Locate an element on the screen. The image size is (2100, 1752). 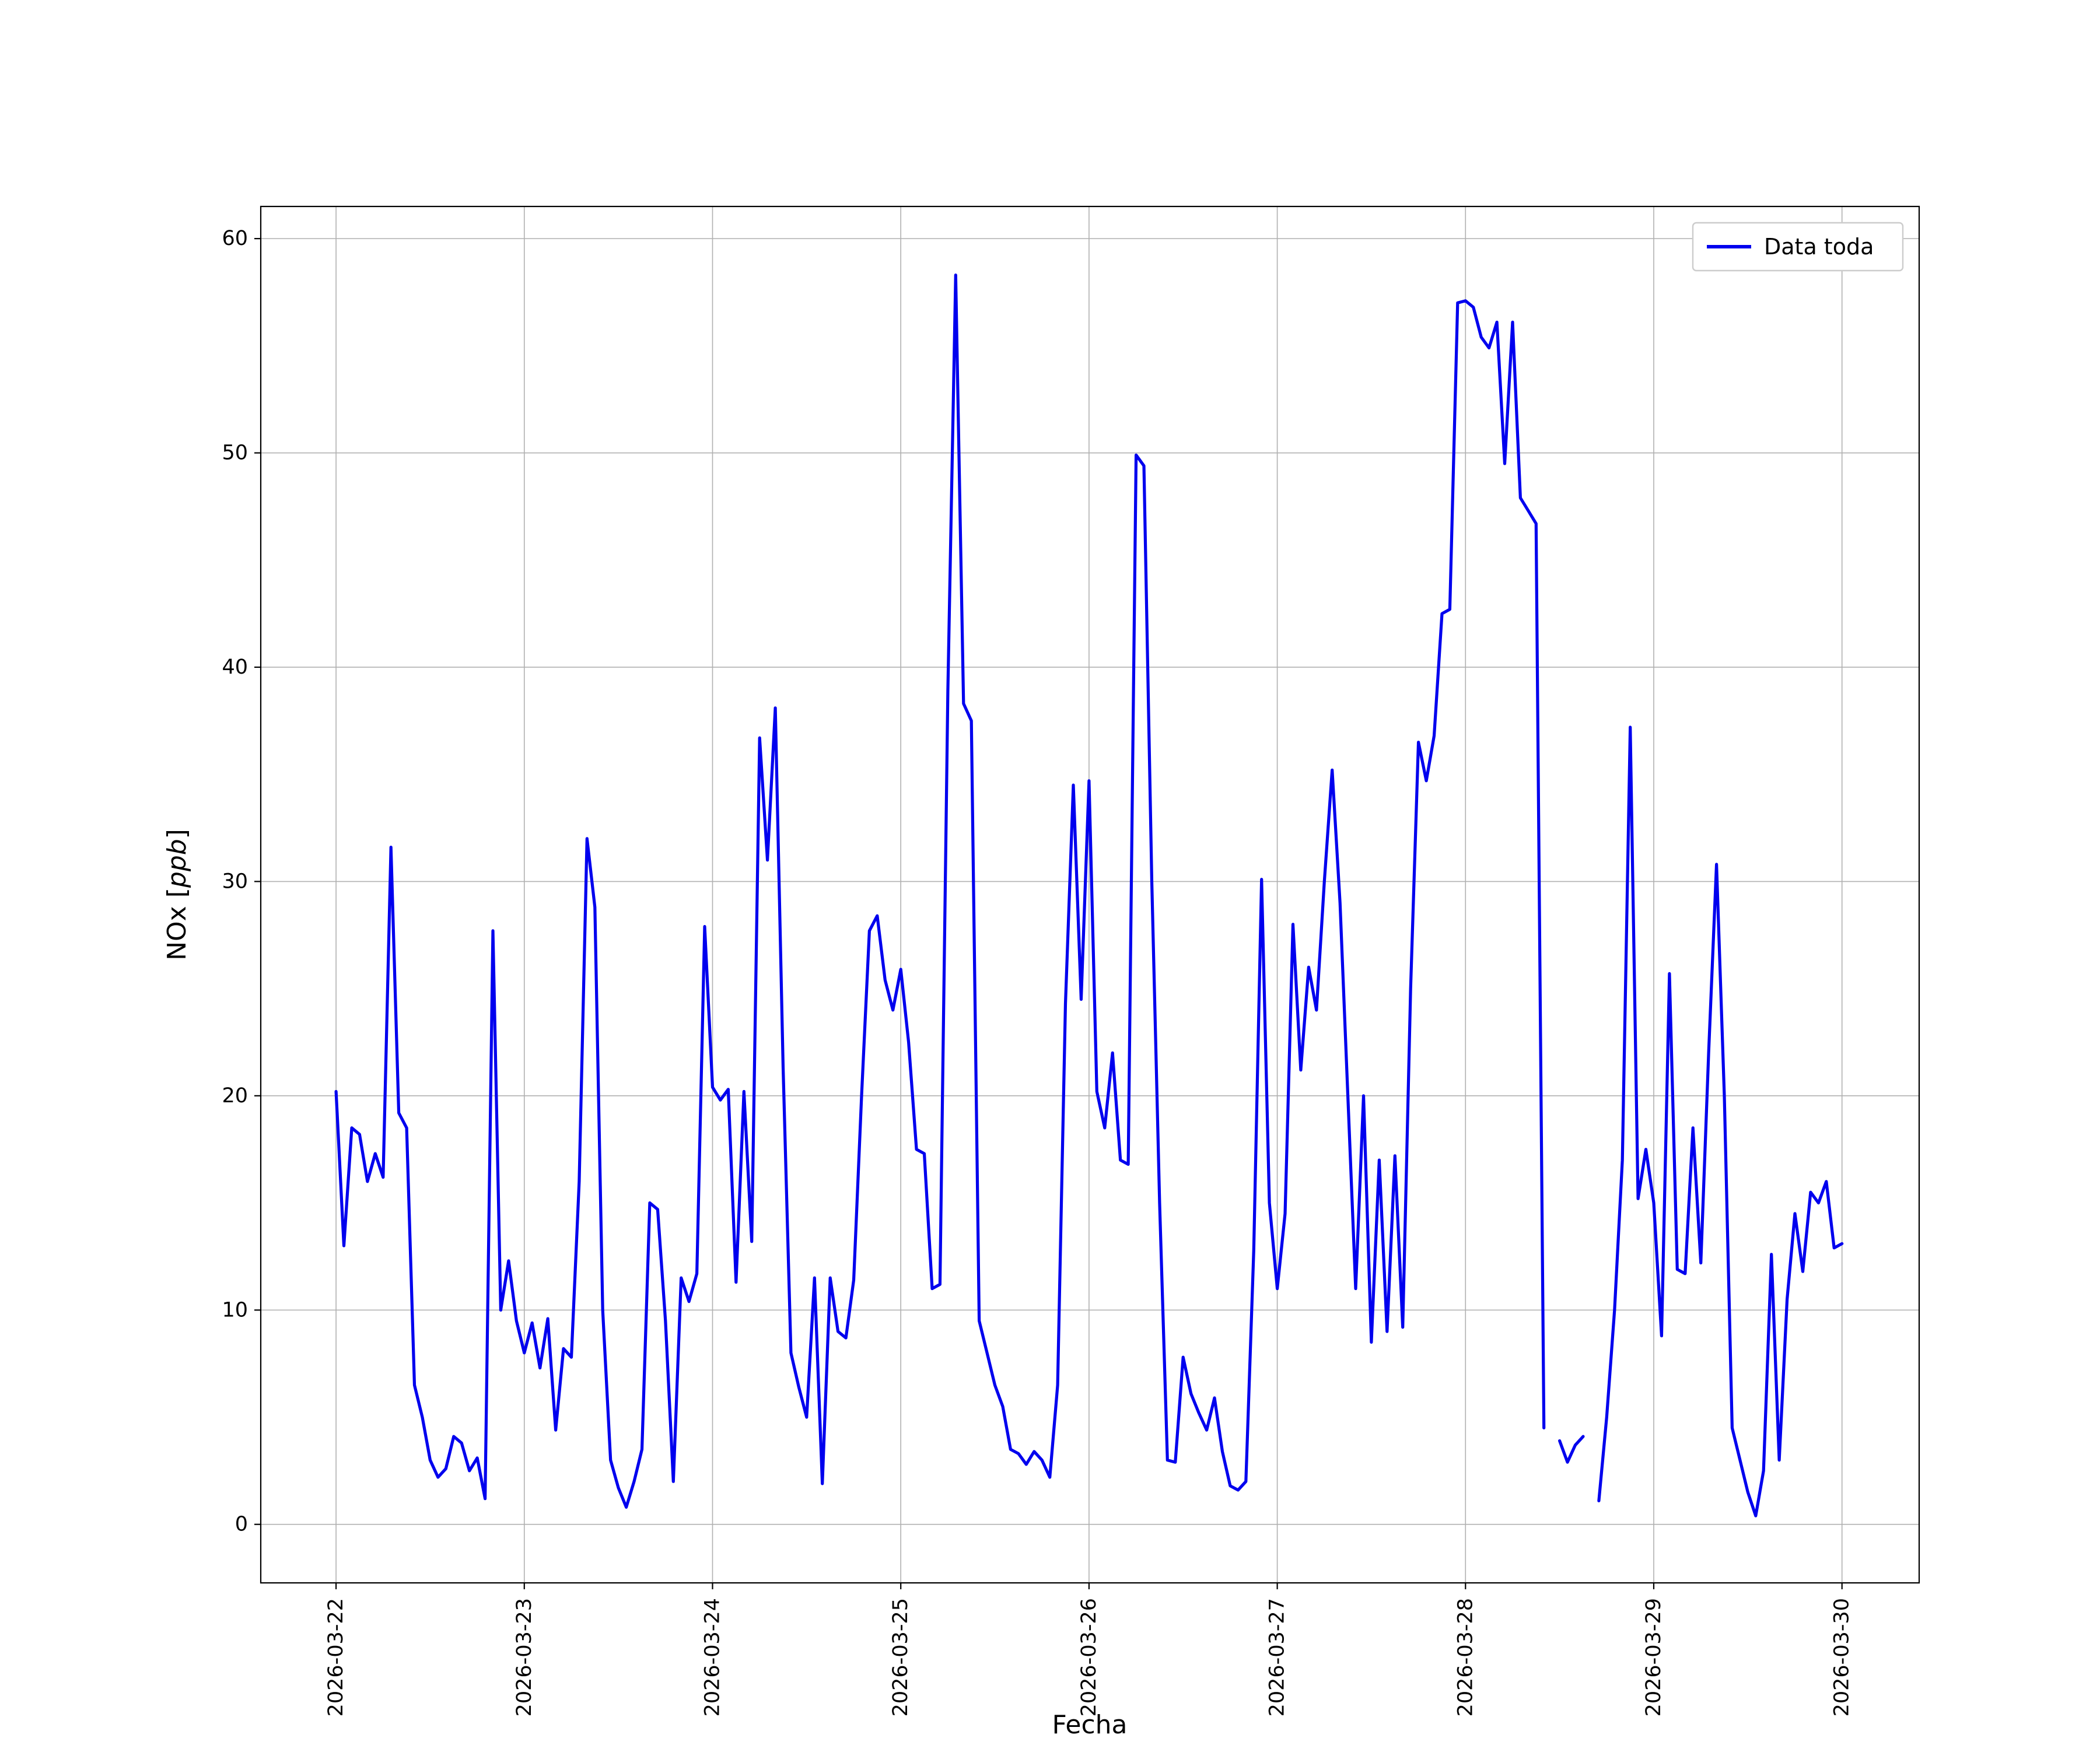
y-tick-label: 0 is located at coordinates (242, 1524).